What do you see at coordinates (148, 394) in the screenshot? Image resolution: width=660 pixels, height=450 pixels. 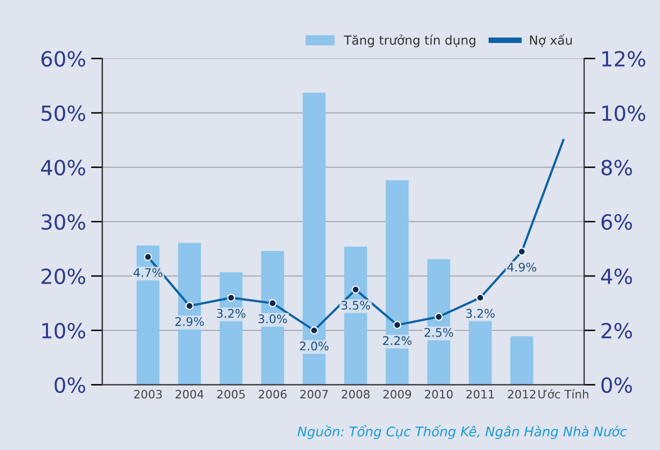 I see `x-tick-label: 2003` at bounding box center [148, 394].